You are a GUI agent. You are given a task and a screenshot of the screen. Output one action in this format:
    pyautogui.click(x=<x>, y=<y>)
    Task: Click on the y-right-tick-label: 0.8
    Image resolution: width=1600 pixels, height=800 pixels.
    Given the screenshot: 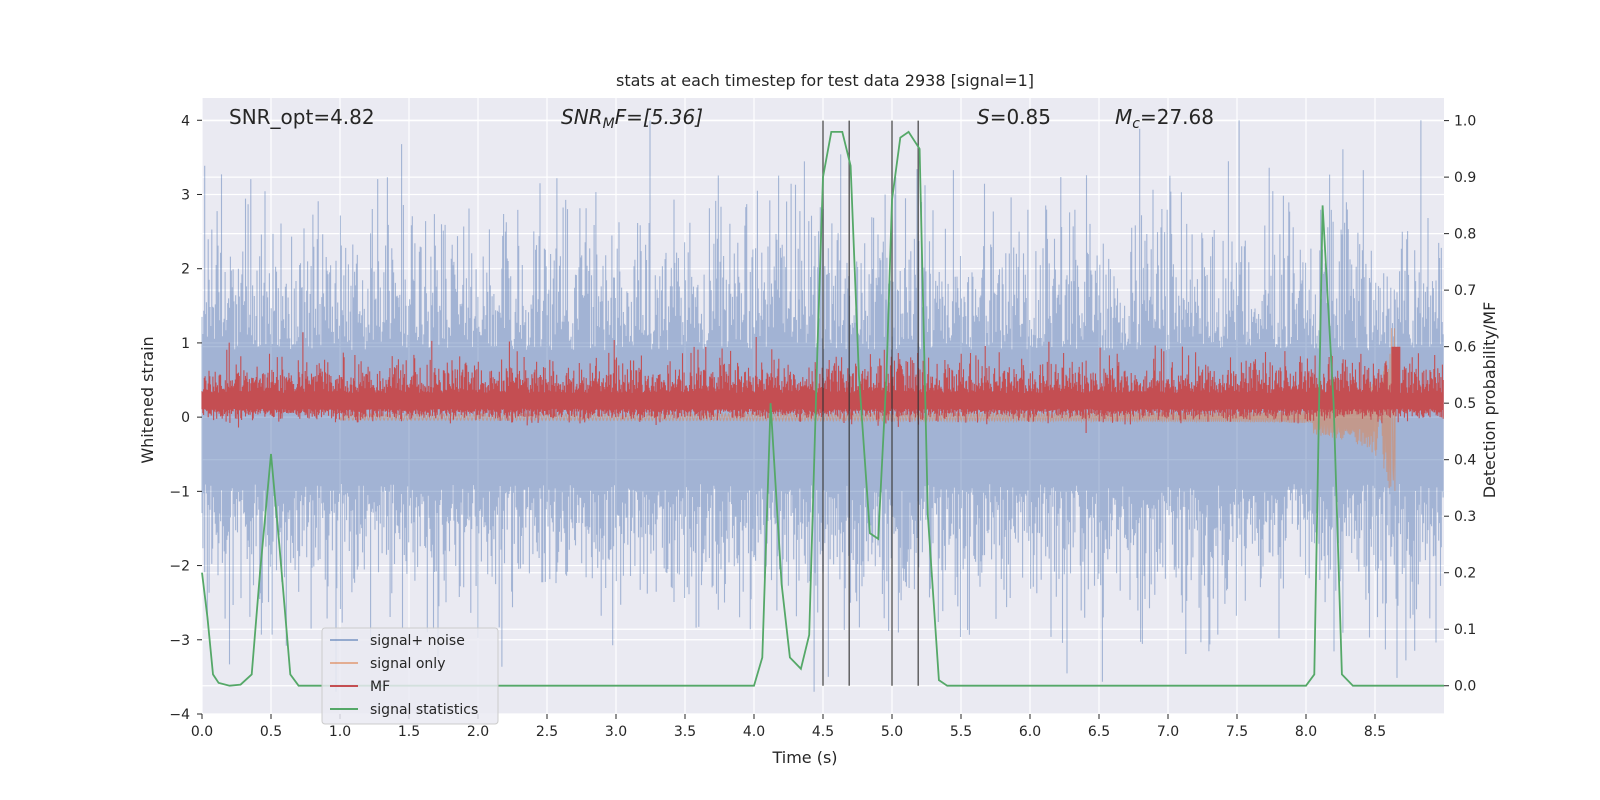 What is the action you would take?
    pyautogui.click(x=1465, y=235)
    